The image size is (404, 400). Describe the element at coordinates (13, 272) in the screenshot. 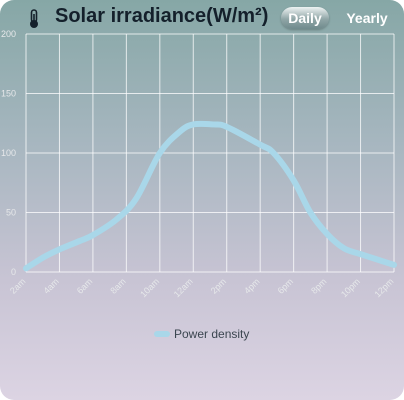

I see `y-tick-label: 0` at that location.